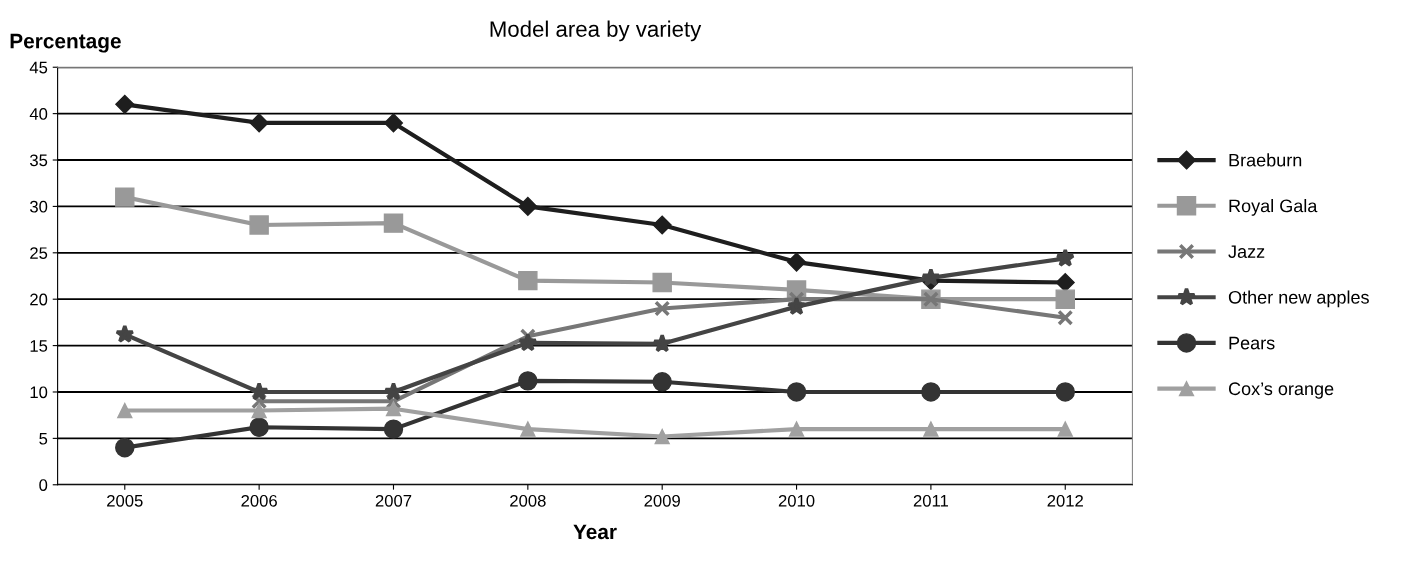 This screenshot has width=1405, height=565. What do you see at coordinates (39, 392) in the screenshot?
I see `y-tick-label: 10` at bounding box center [39, 392].